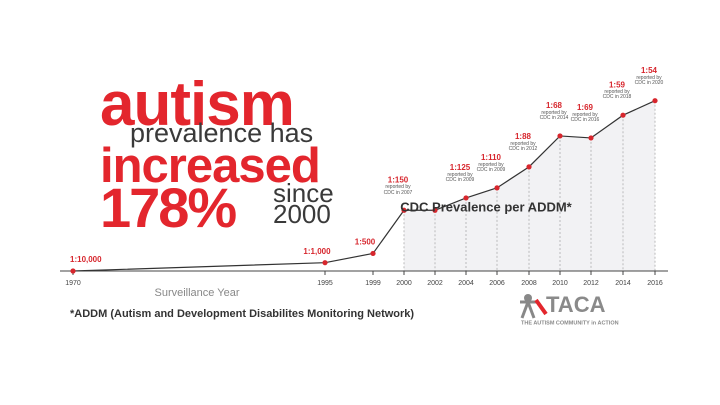 This screenshot has height=405, width=720. What do you see at coordinates (576, 304) in the screenshot?
I see `logo-name: TACA` at bounding box center [576, 304].